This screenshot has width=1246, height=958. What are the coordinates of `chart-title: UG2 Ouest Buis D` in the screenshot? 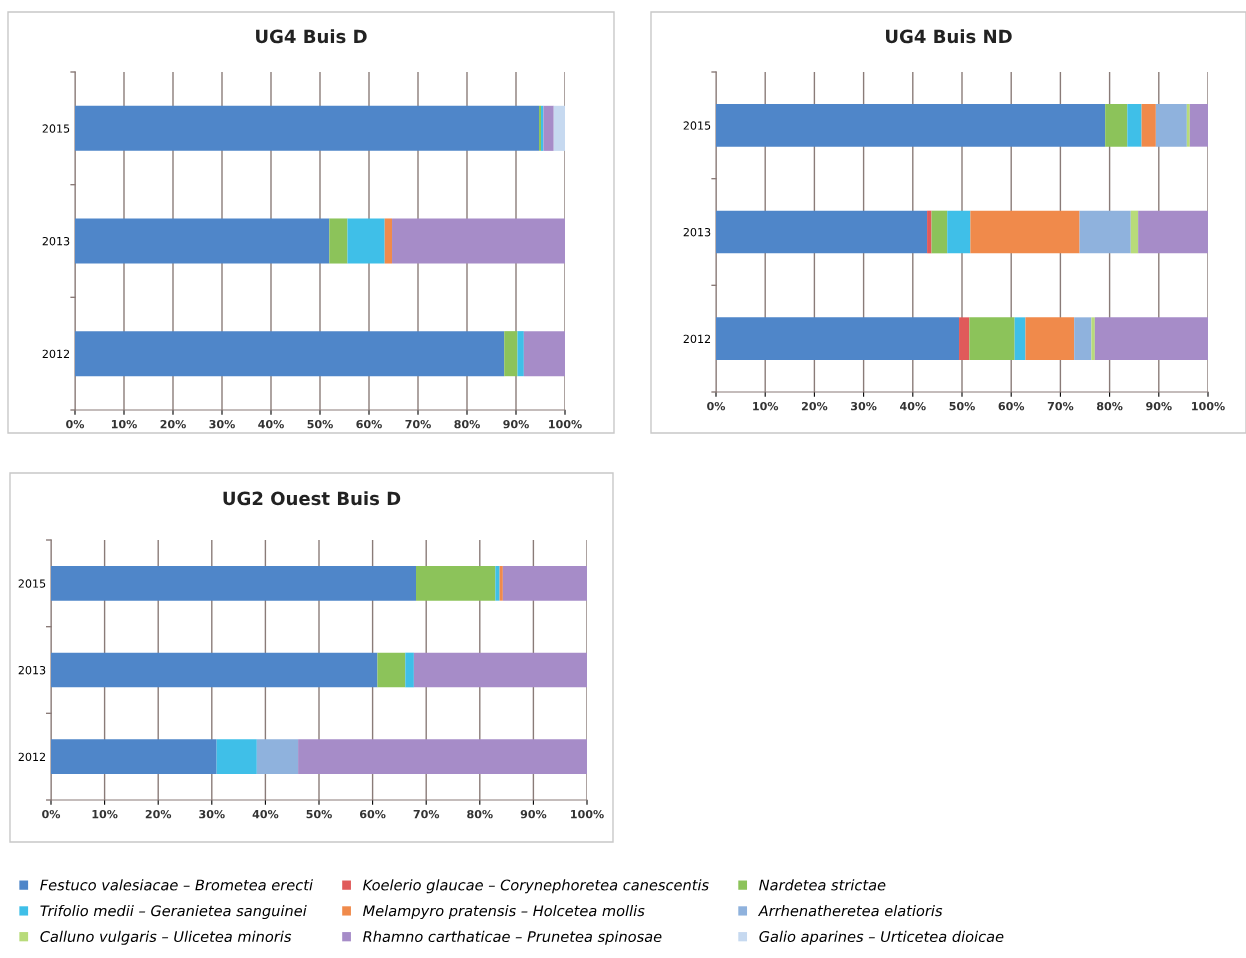 It's located at (312, 498).